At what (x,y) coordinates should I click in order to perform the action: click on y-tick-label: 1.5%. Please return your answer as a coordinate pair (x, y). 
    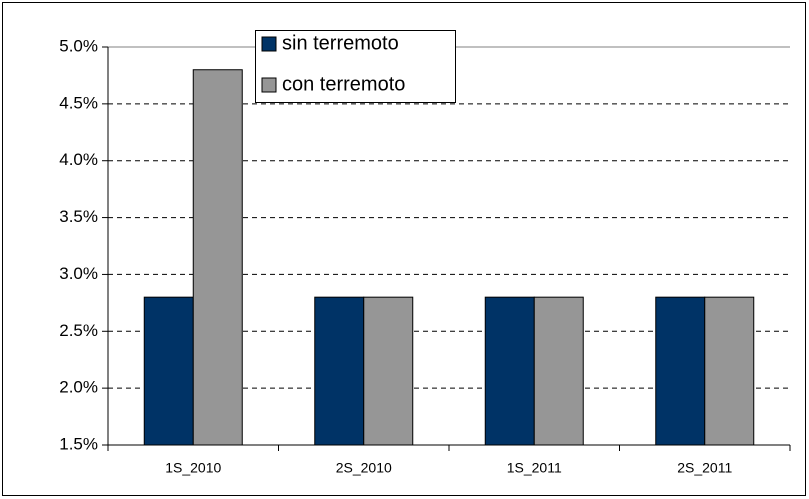
    Looking at the image, I should click on (78, 443).